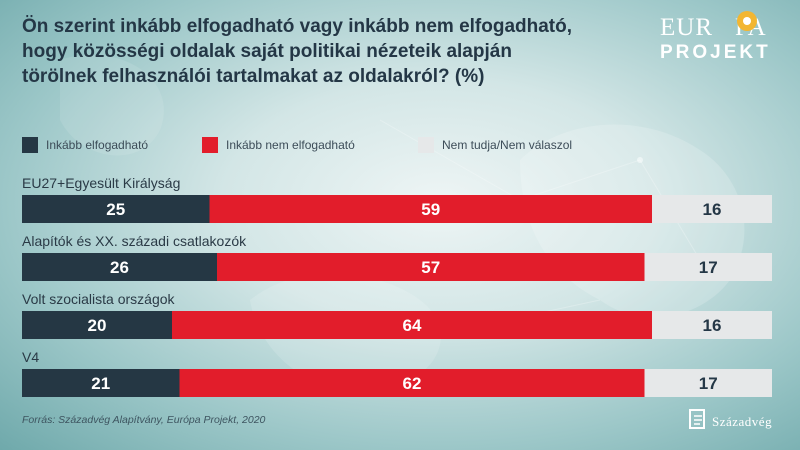 Image resolution: width=800 pixels, height=450 pixels. What do you see at coordinates (507, 145) in the screenshot?
I see `legend-label-3: Nem tudja/Nem válaszol` at bounding box center [507, 145].